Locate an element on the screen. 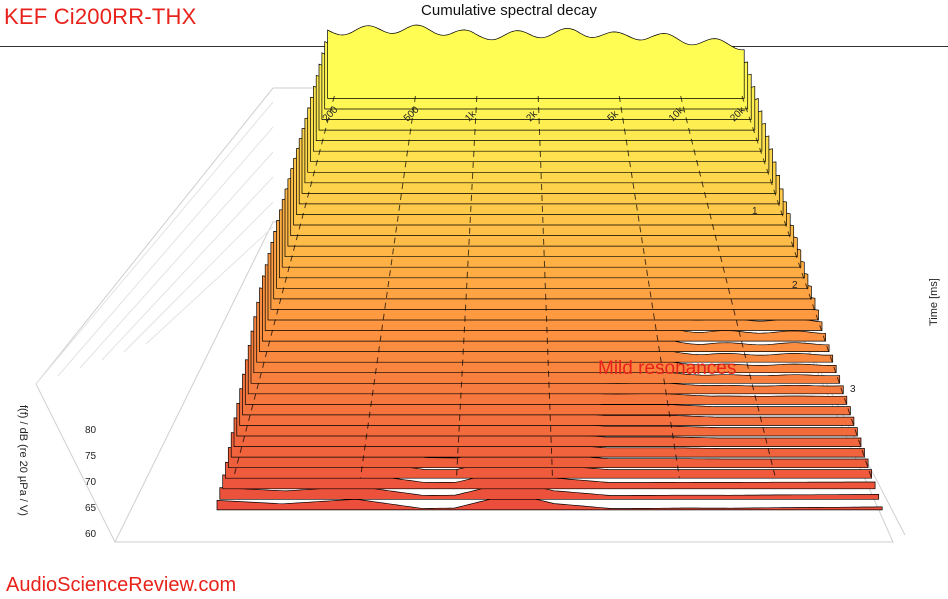 This screenshot has height=599, width=948. annotation-label: Mild resonances is located at coordinates (667, 368).